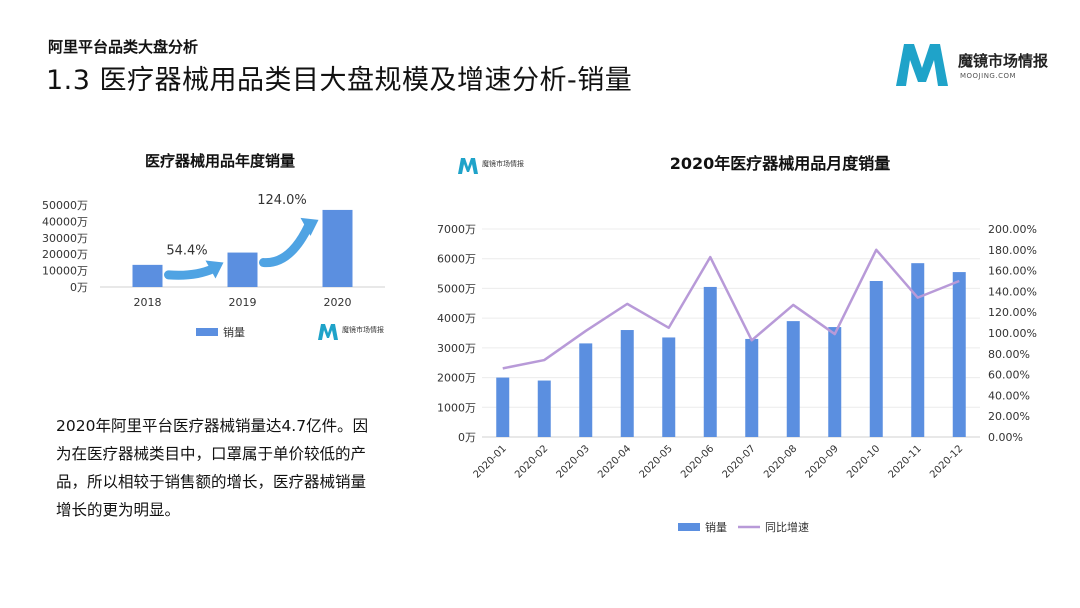 This screenshot has width=1080, height=608. I want to click on monthly-x-tick: 2020-09, so click(822, 461).